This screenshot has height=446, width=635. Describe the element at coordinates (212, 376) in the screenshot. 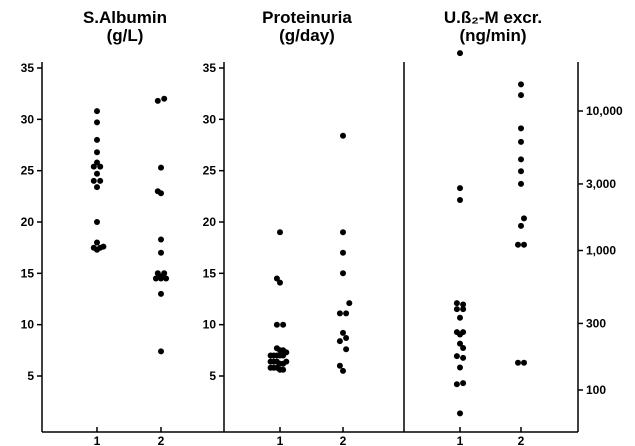

I see `panel-2-y-tick-label: 5` at that location.